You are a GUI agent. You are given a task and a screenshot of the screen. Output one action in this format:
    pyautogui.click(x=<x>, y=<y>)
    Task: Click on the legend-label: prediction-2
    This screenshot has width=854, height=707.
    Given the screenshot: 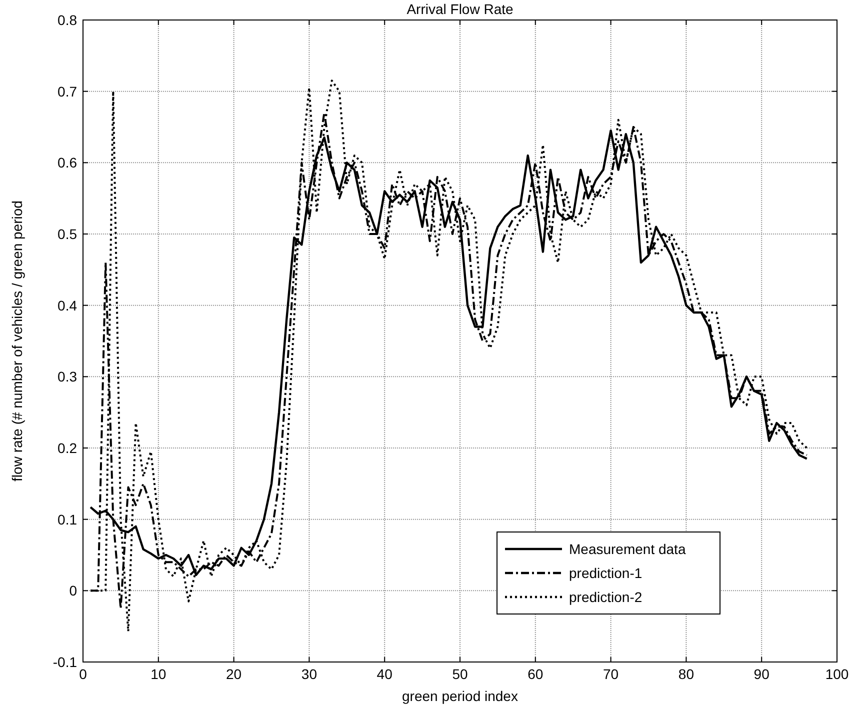 What is the action you would take?
    pyautogui.click(x=605, y=597)
    